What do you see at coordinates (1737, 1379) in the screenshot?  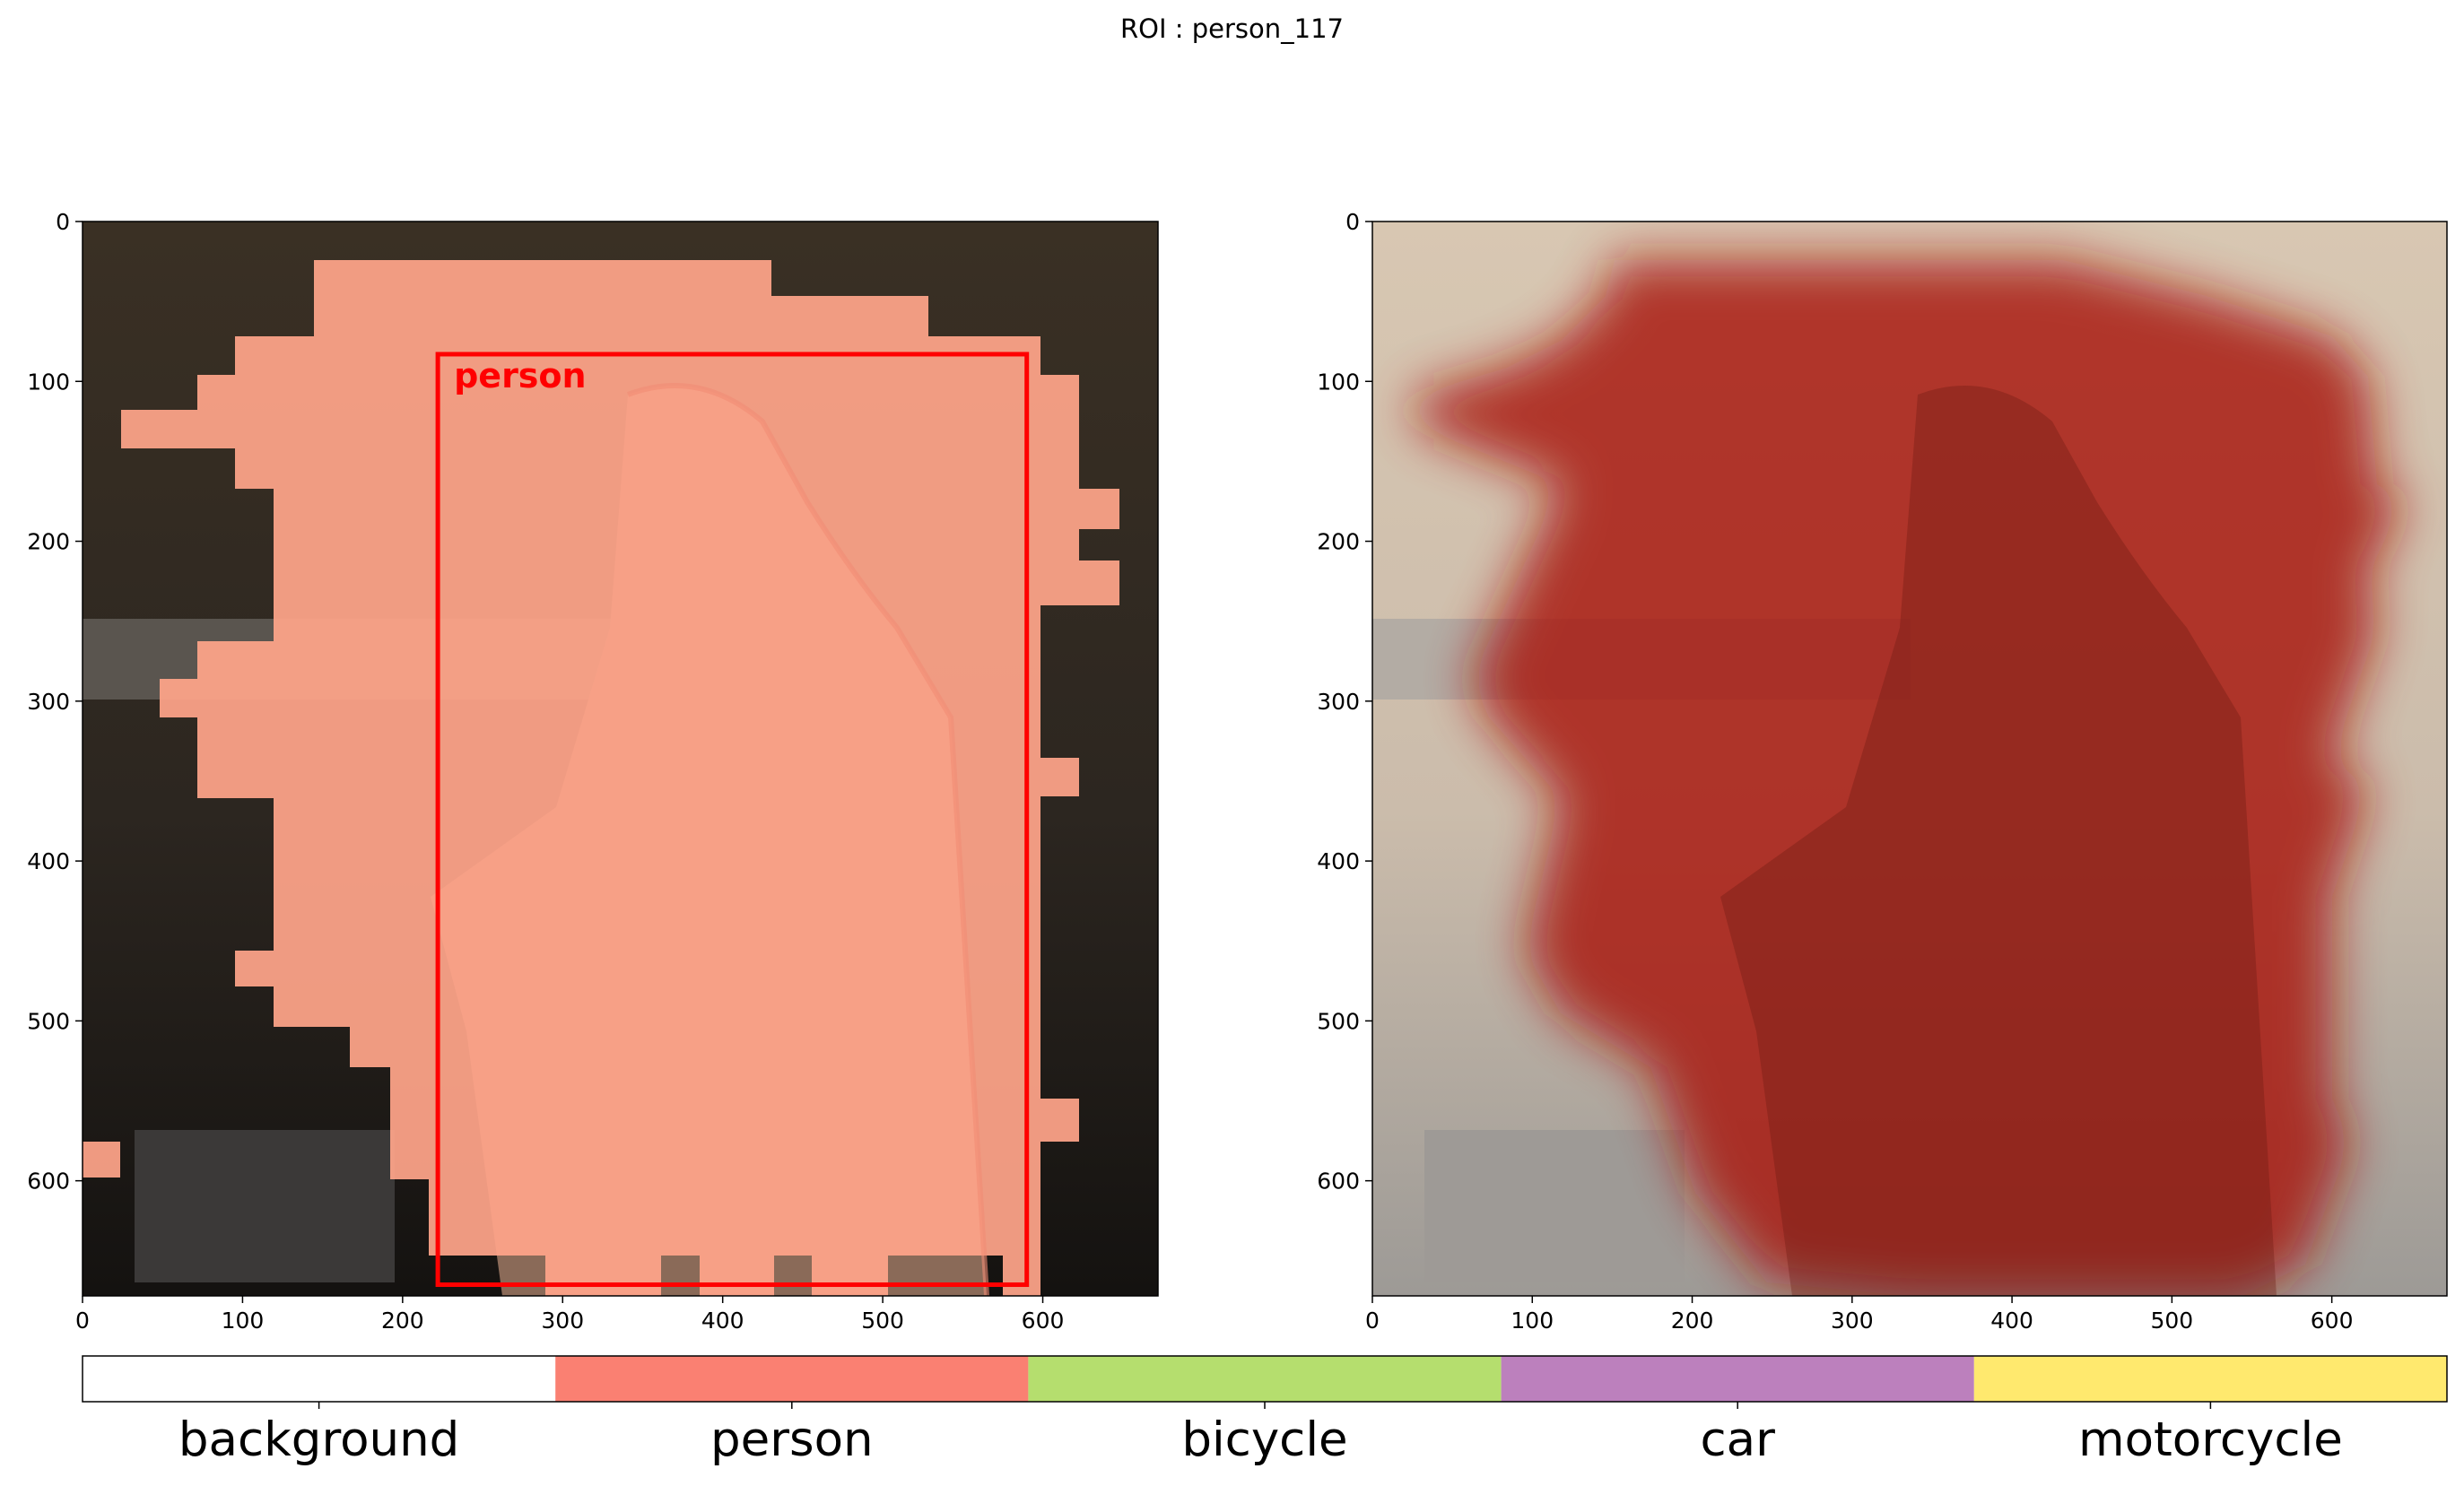 I see `legend-swatch-car` at bounding box center [1737, 1379].